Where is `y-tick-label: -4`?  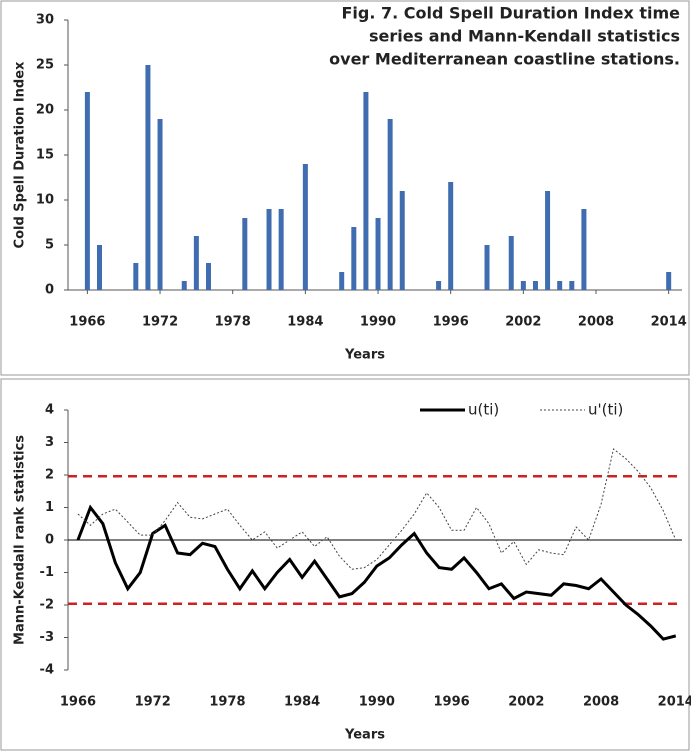 y-tick-label: -4 is located at coordinates (47, 670).